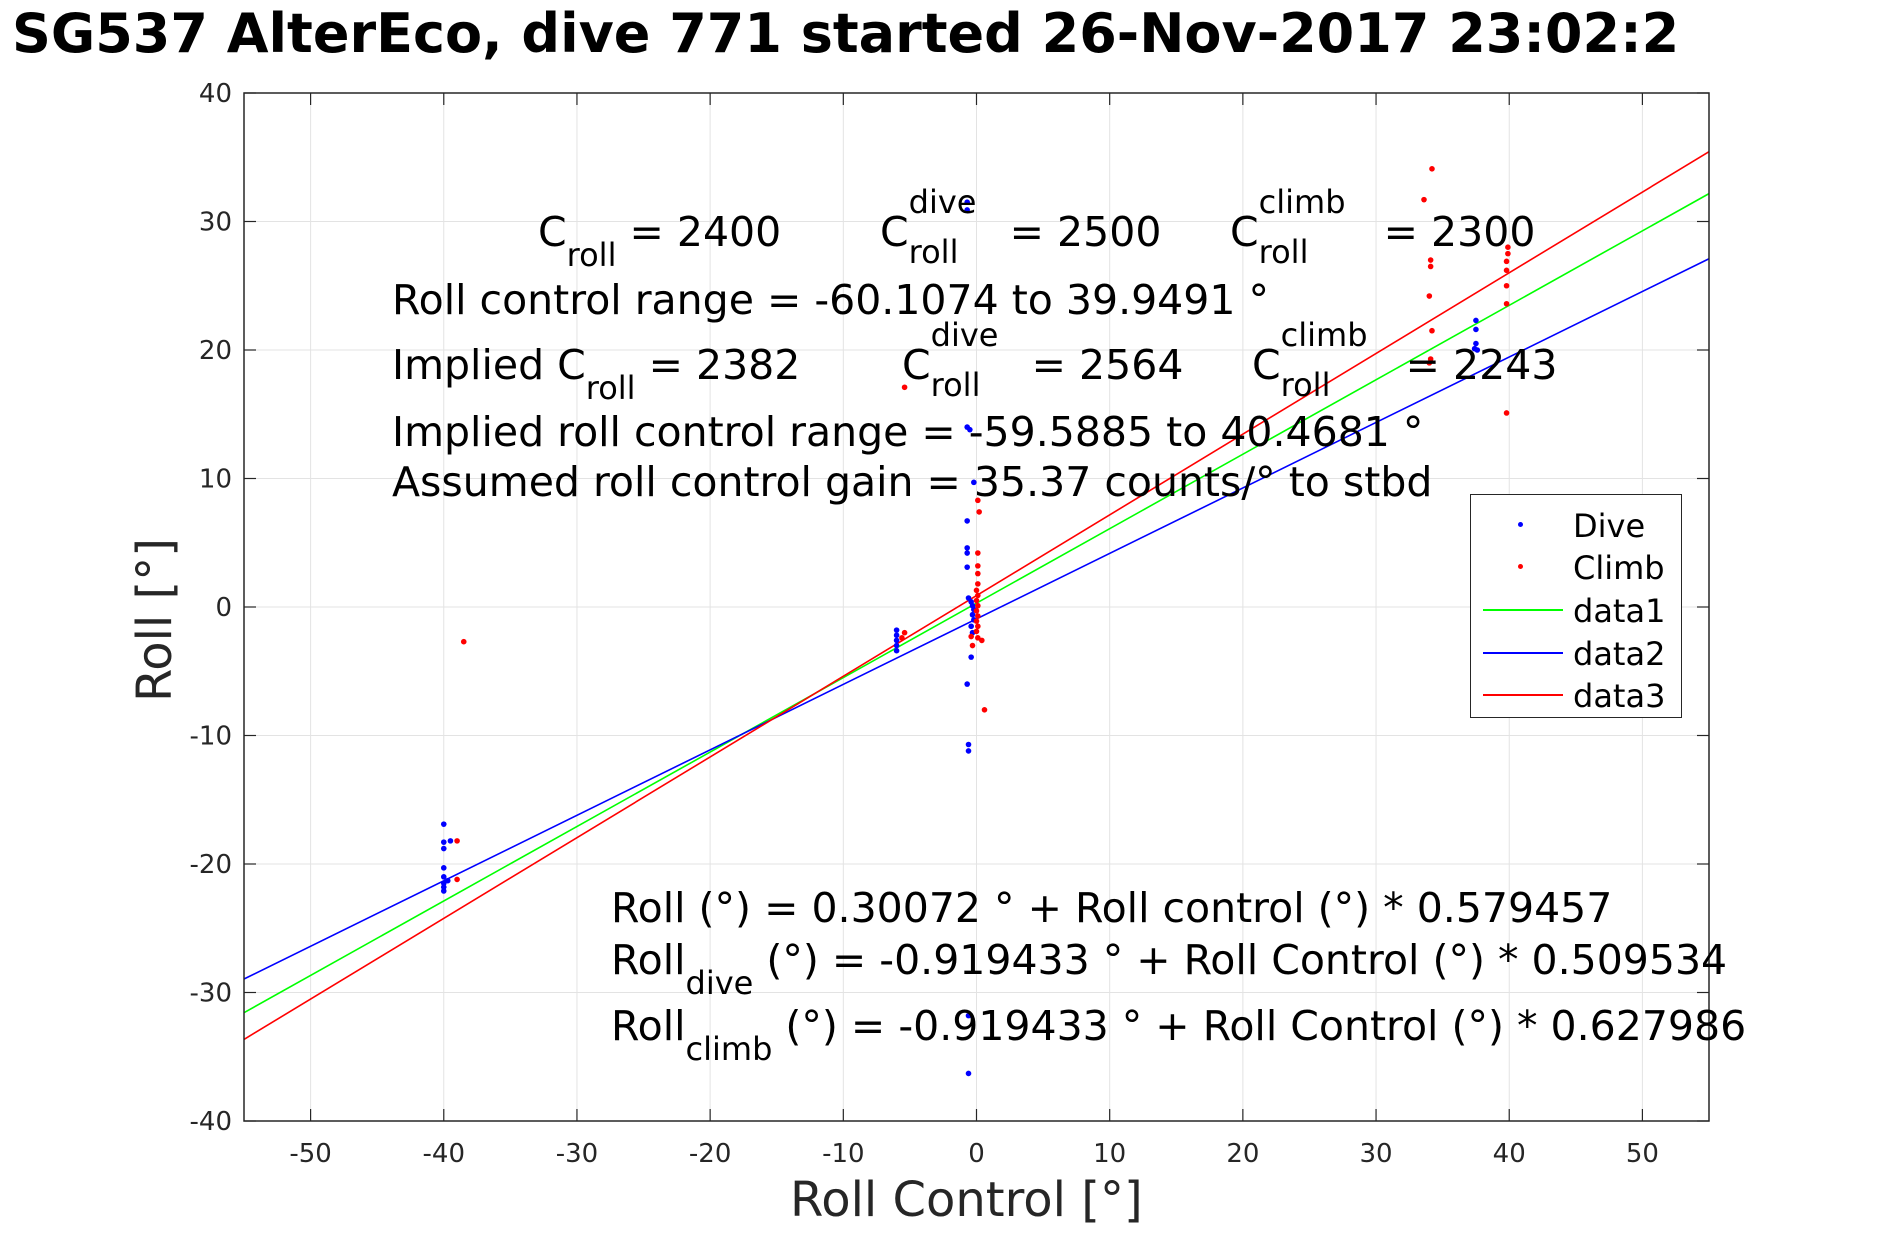 This screenshot has width=1890, height=1260. I want to click on x-tick-label: -40, so click(444, 1154).